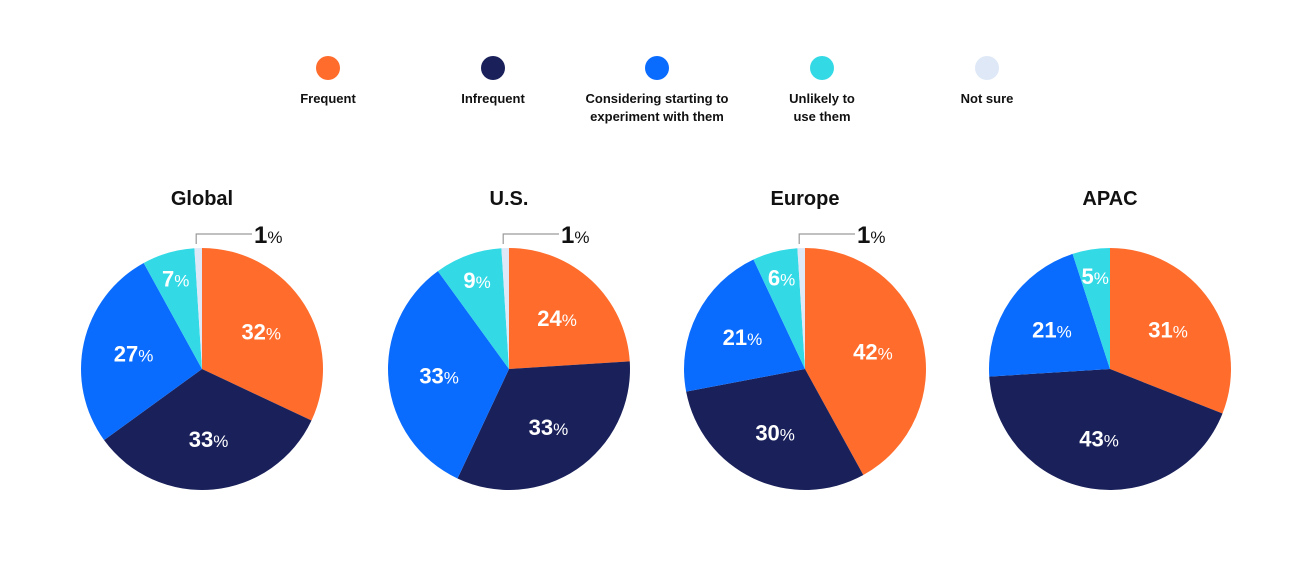 This screenshot has height=575, width=1316. What do you see at coordinates (805, 199) in the screenshot?
I see `chart-title-europe: Europe` at bounding box center [805, 199].